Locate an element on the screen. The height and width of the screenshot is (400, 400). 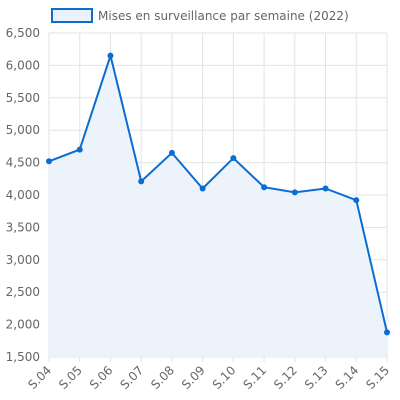
x-tick-label: S.07 is located at coordinates (132, 377).